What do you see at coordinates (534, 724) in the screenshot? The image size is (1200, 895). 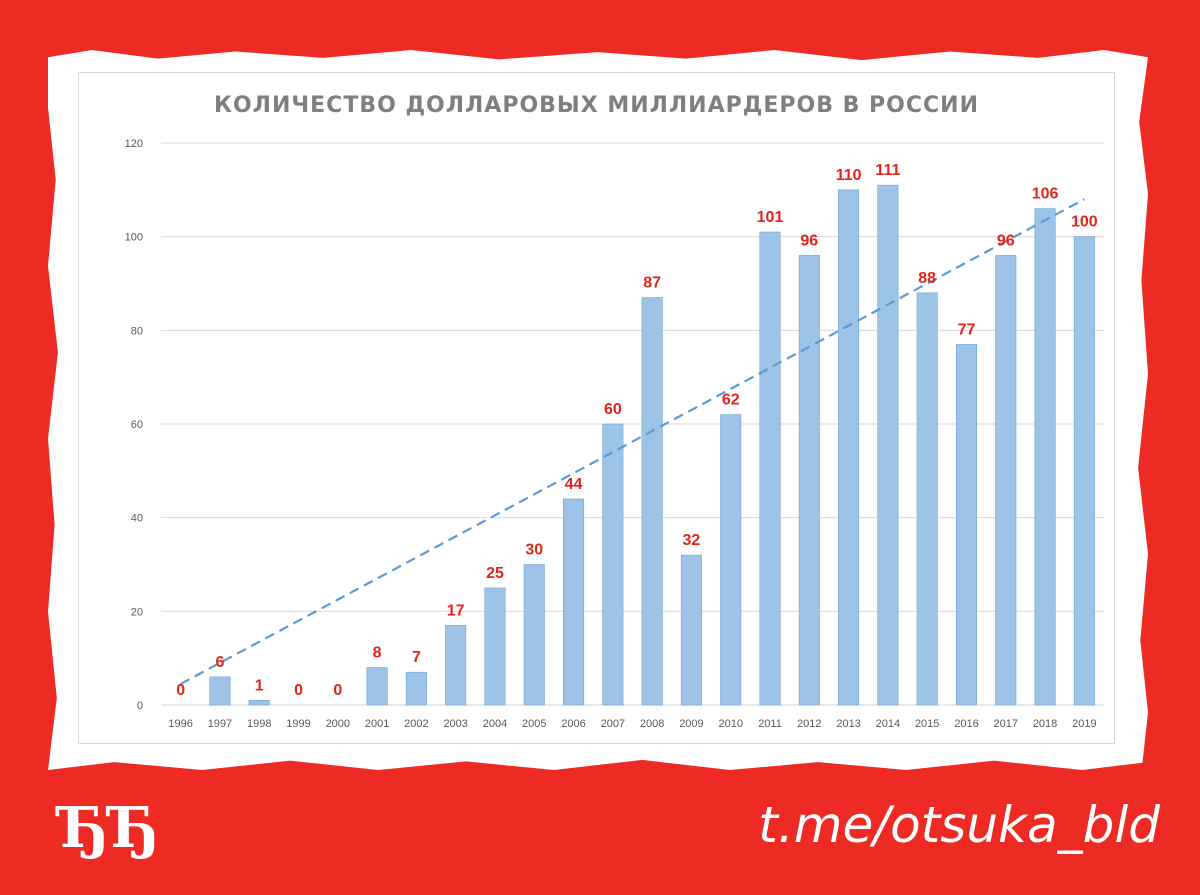 I see `x-tick-label: 2005` at bounding box center [534, 724].